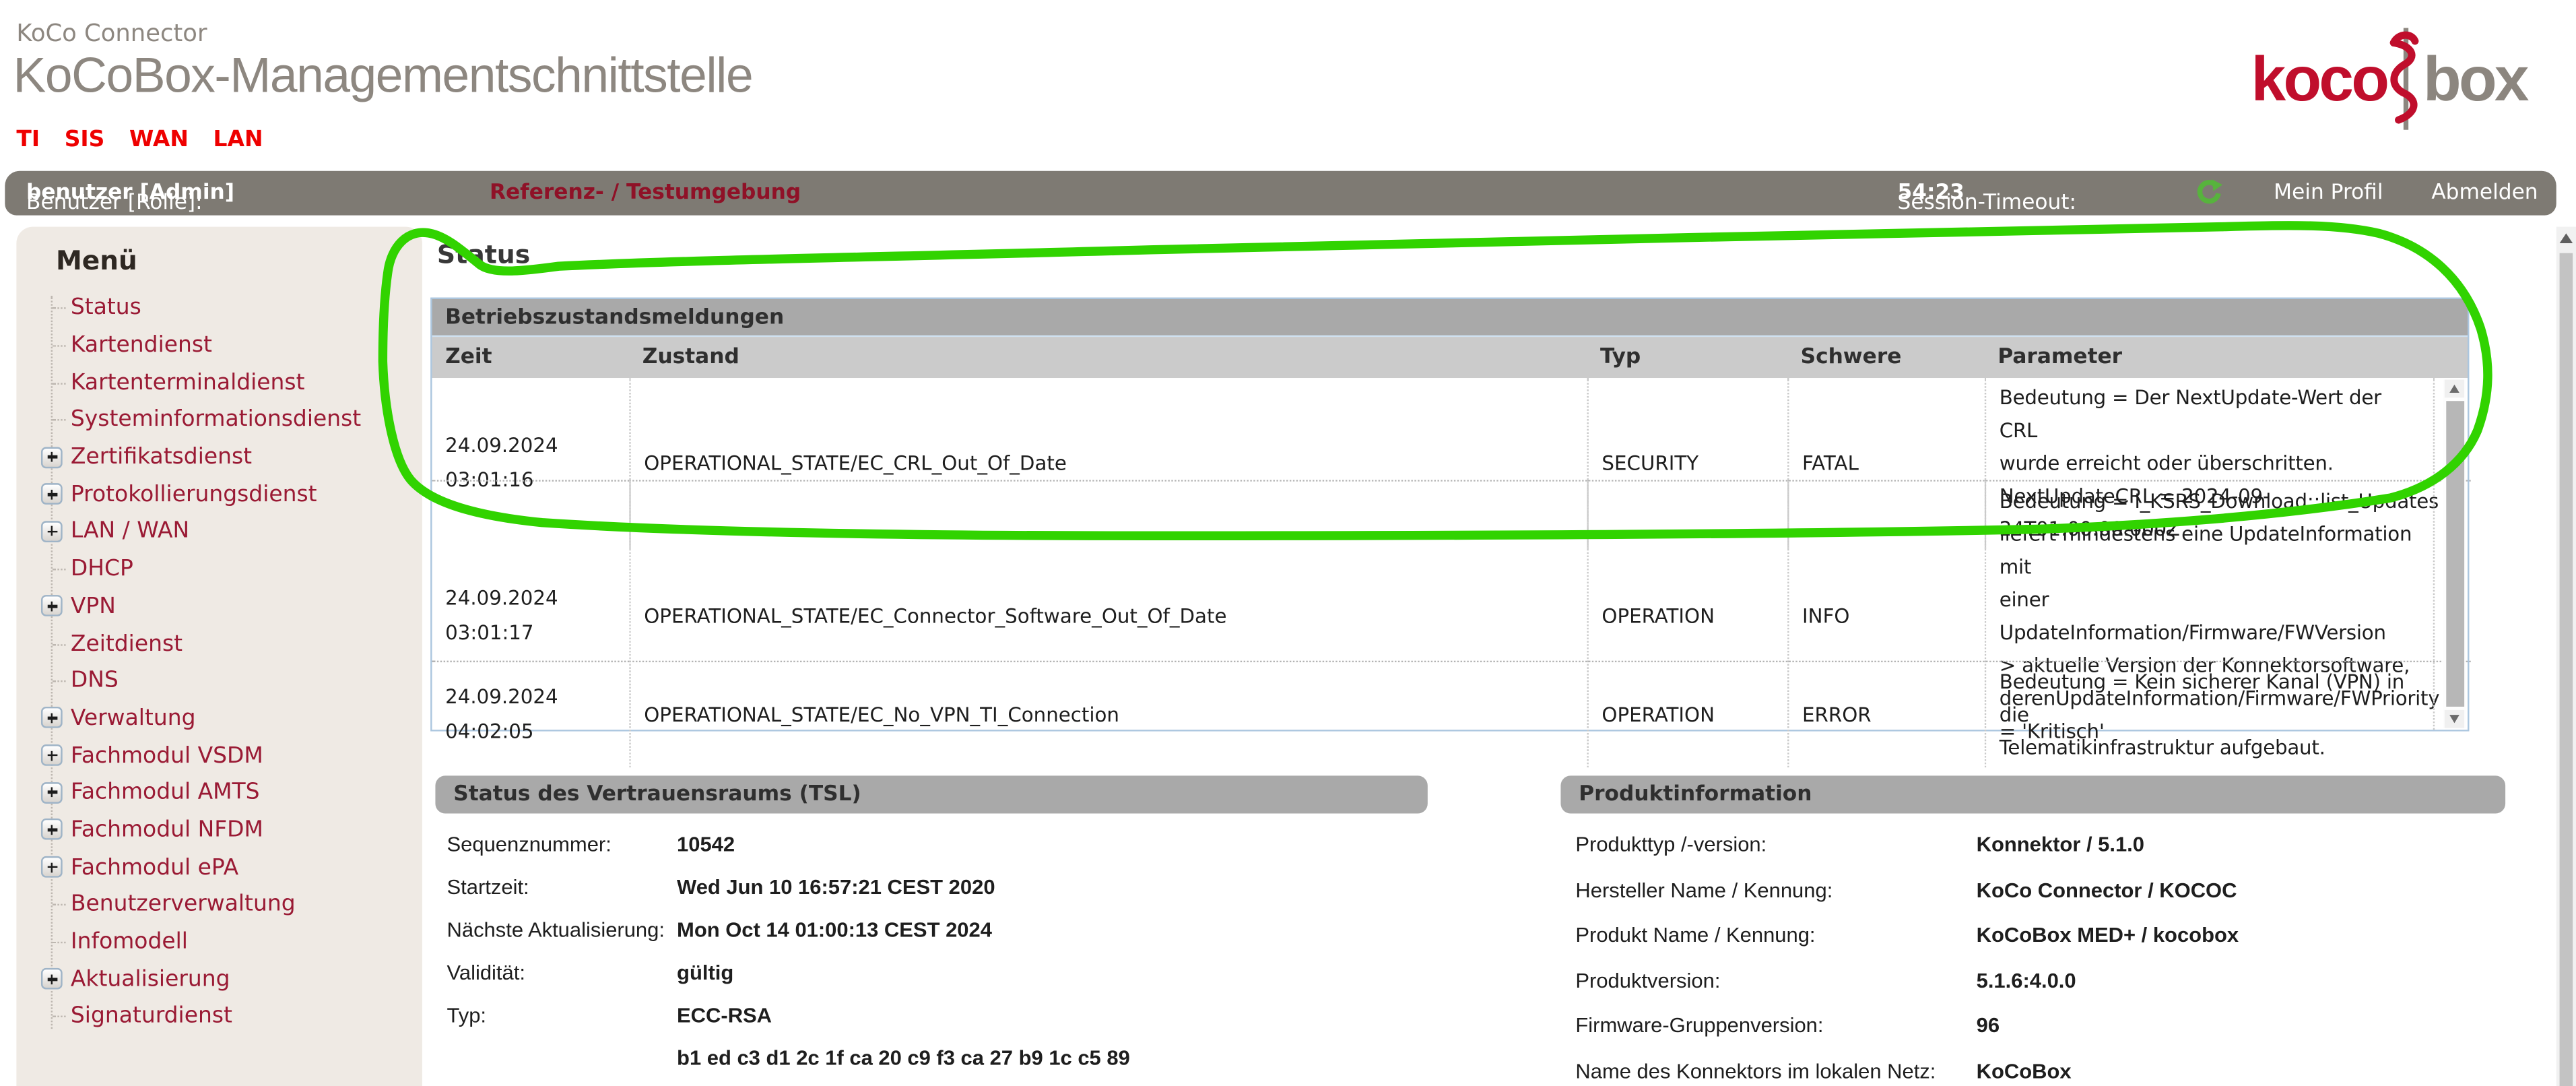 The width and height of the screenshot is (2576, 1086). I want to click on field-row-produktversion: Produktversion: 5.1.6:4.0.0, so click(1825, 980).